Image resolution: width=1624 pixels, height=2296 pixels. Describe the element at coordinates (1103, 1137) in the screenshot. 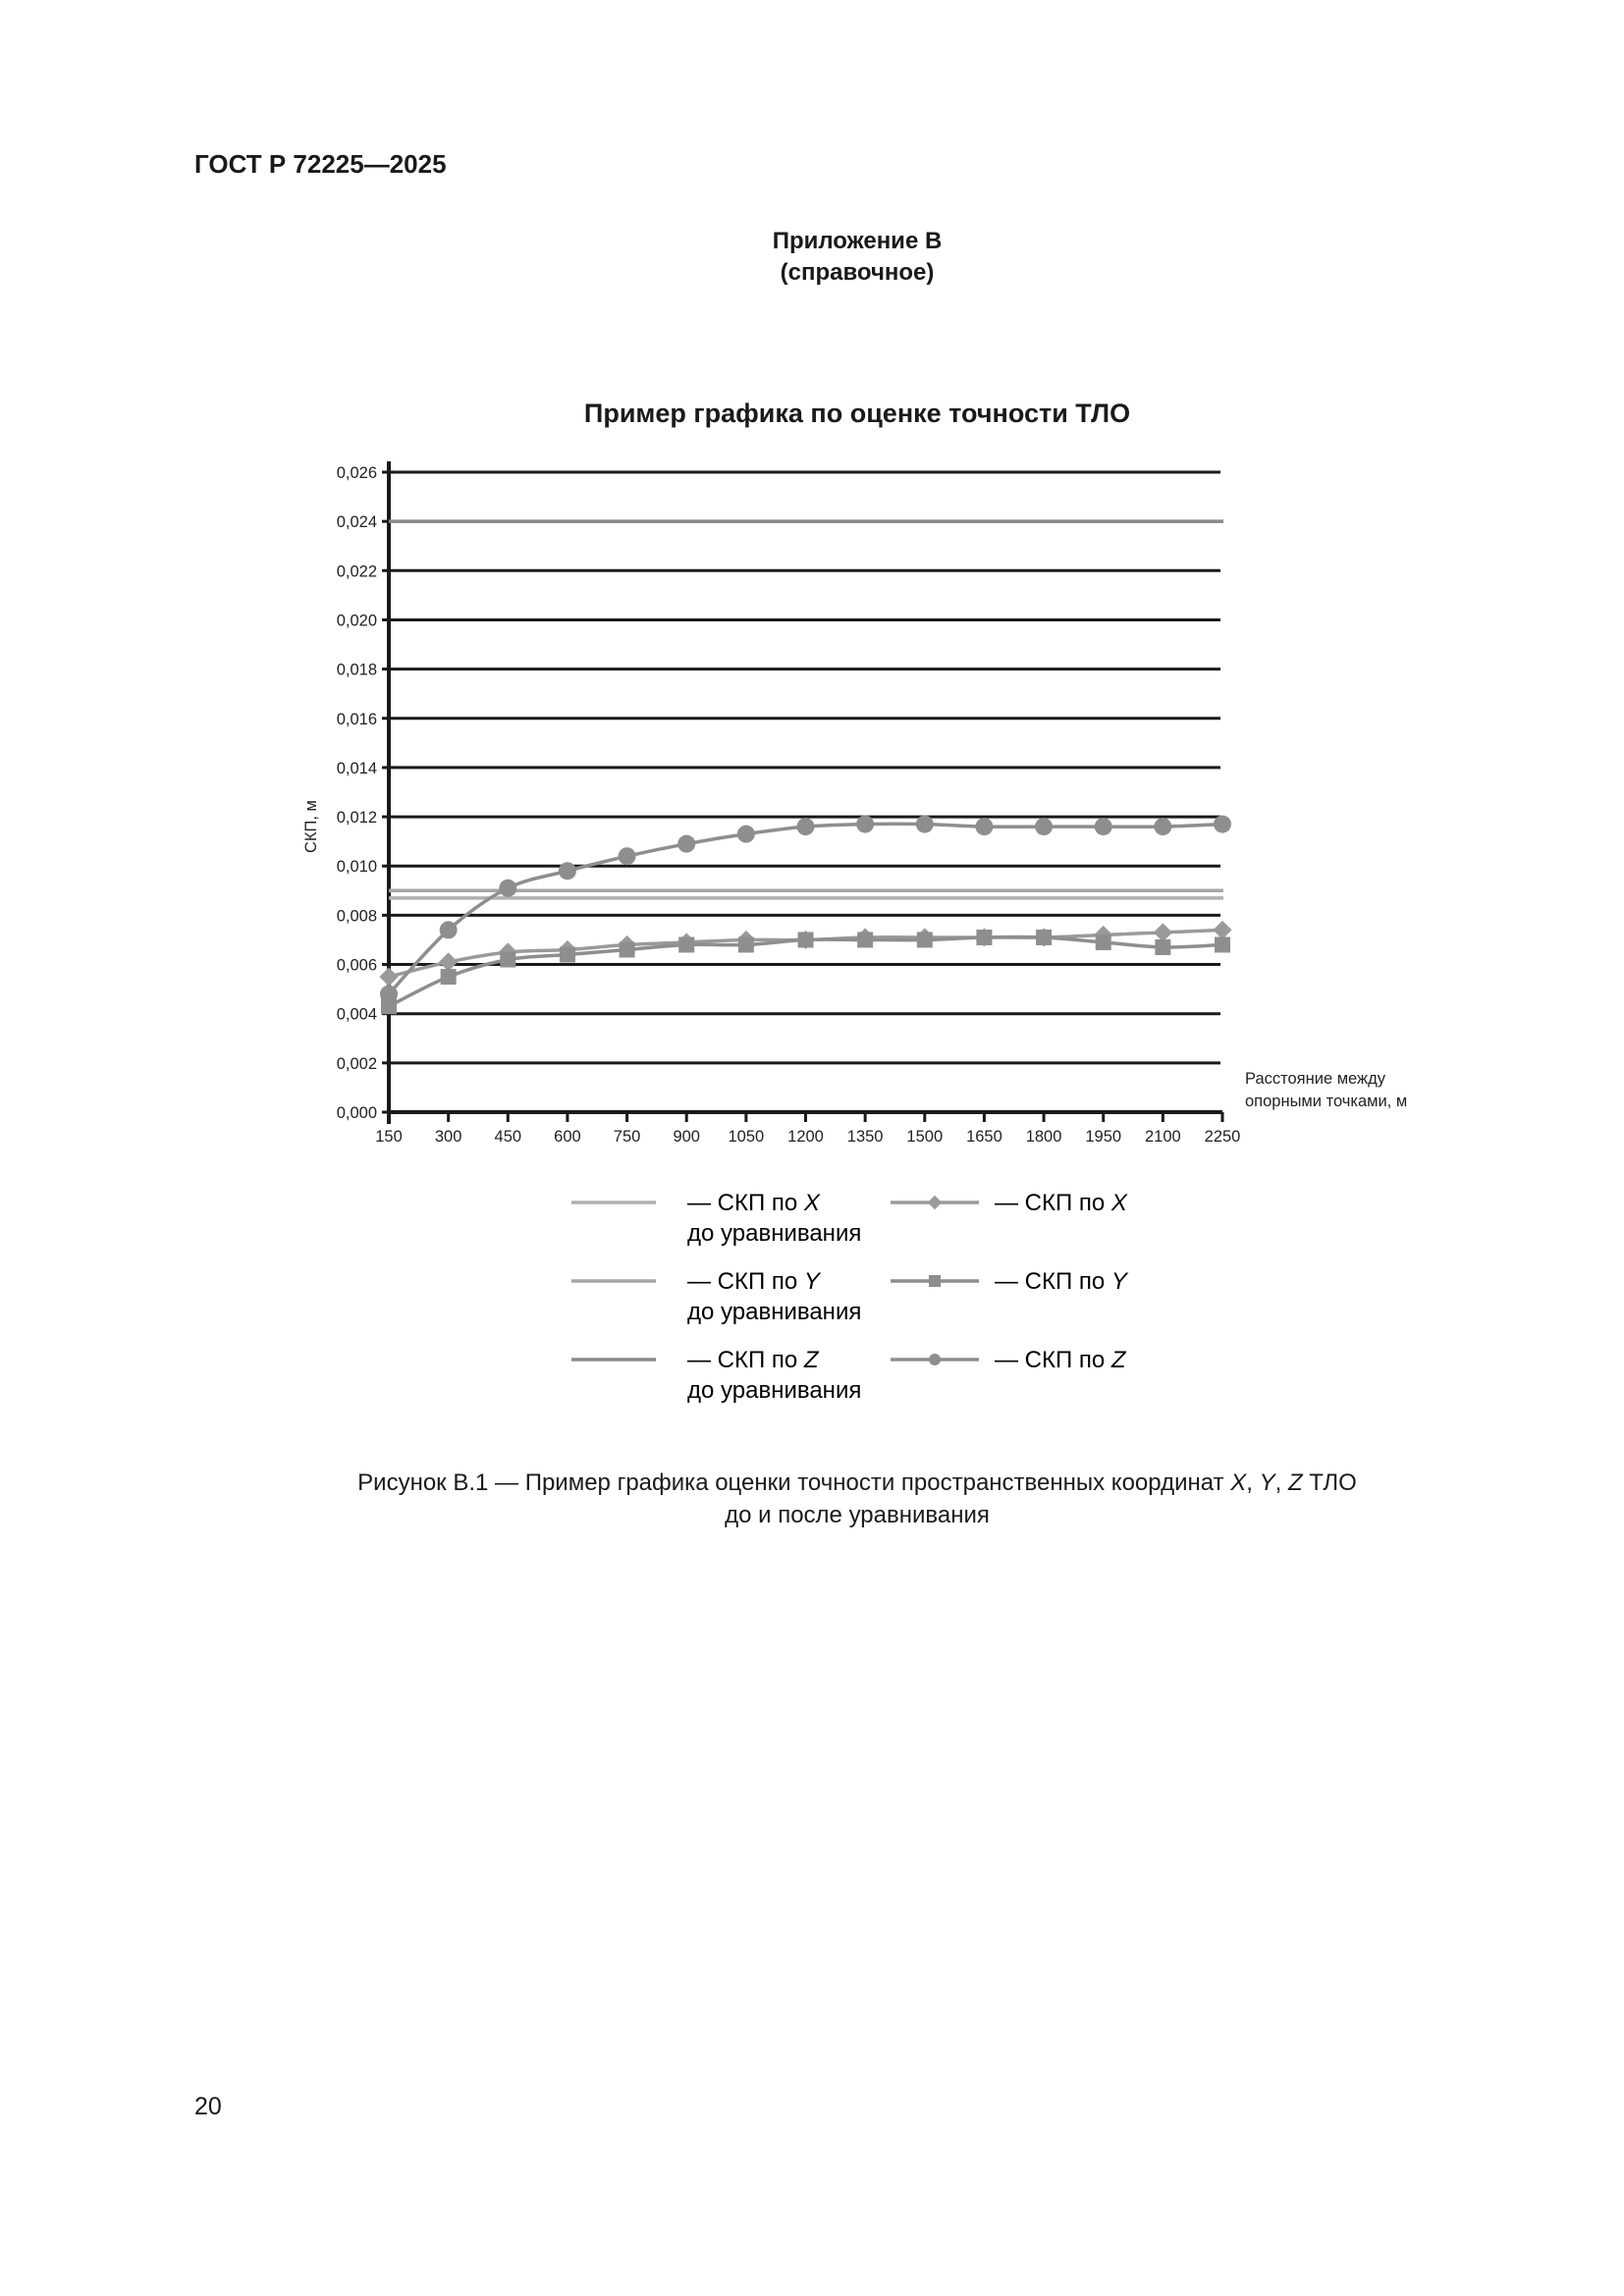

I see `x-tick-label: 1950` at that location.